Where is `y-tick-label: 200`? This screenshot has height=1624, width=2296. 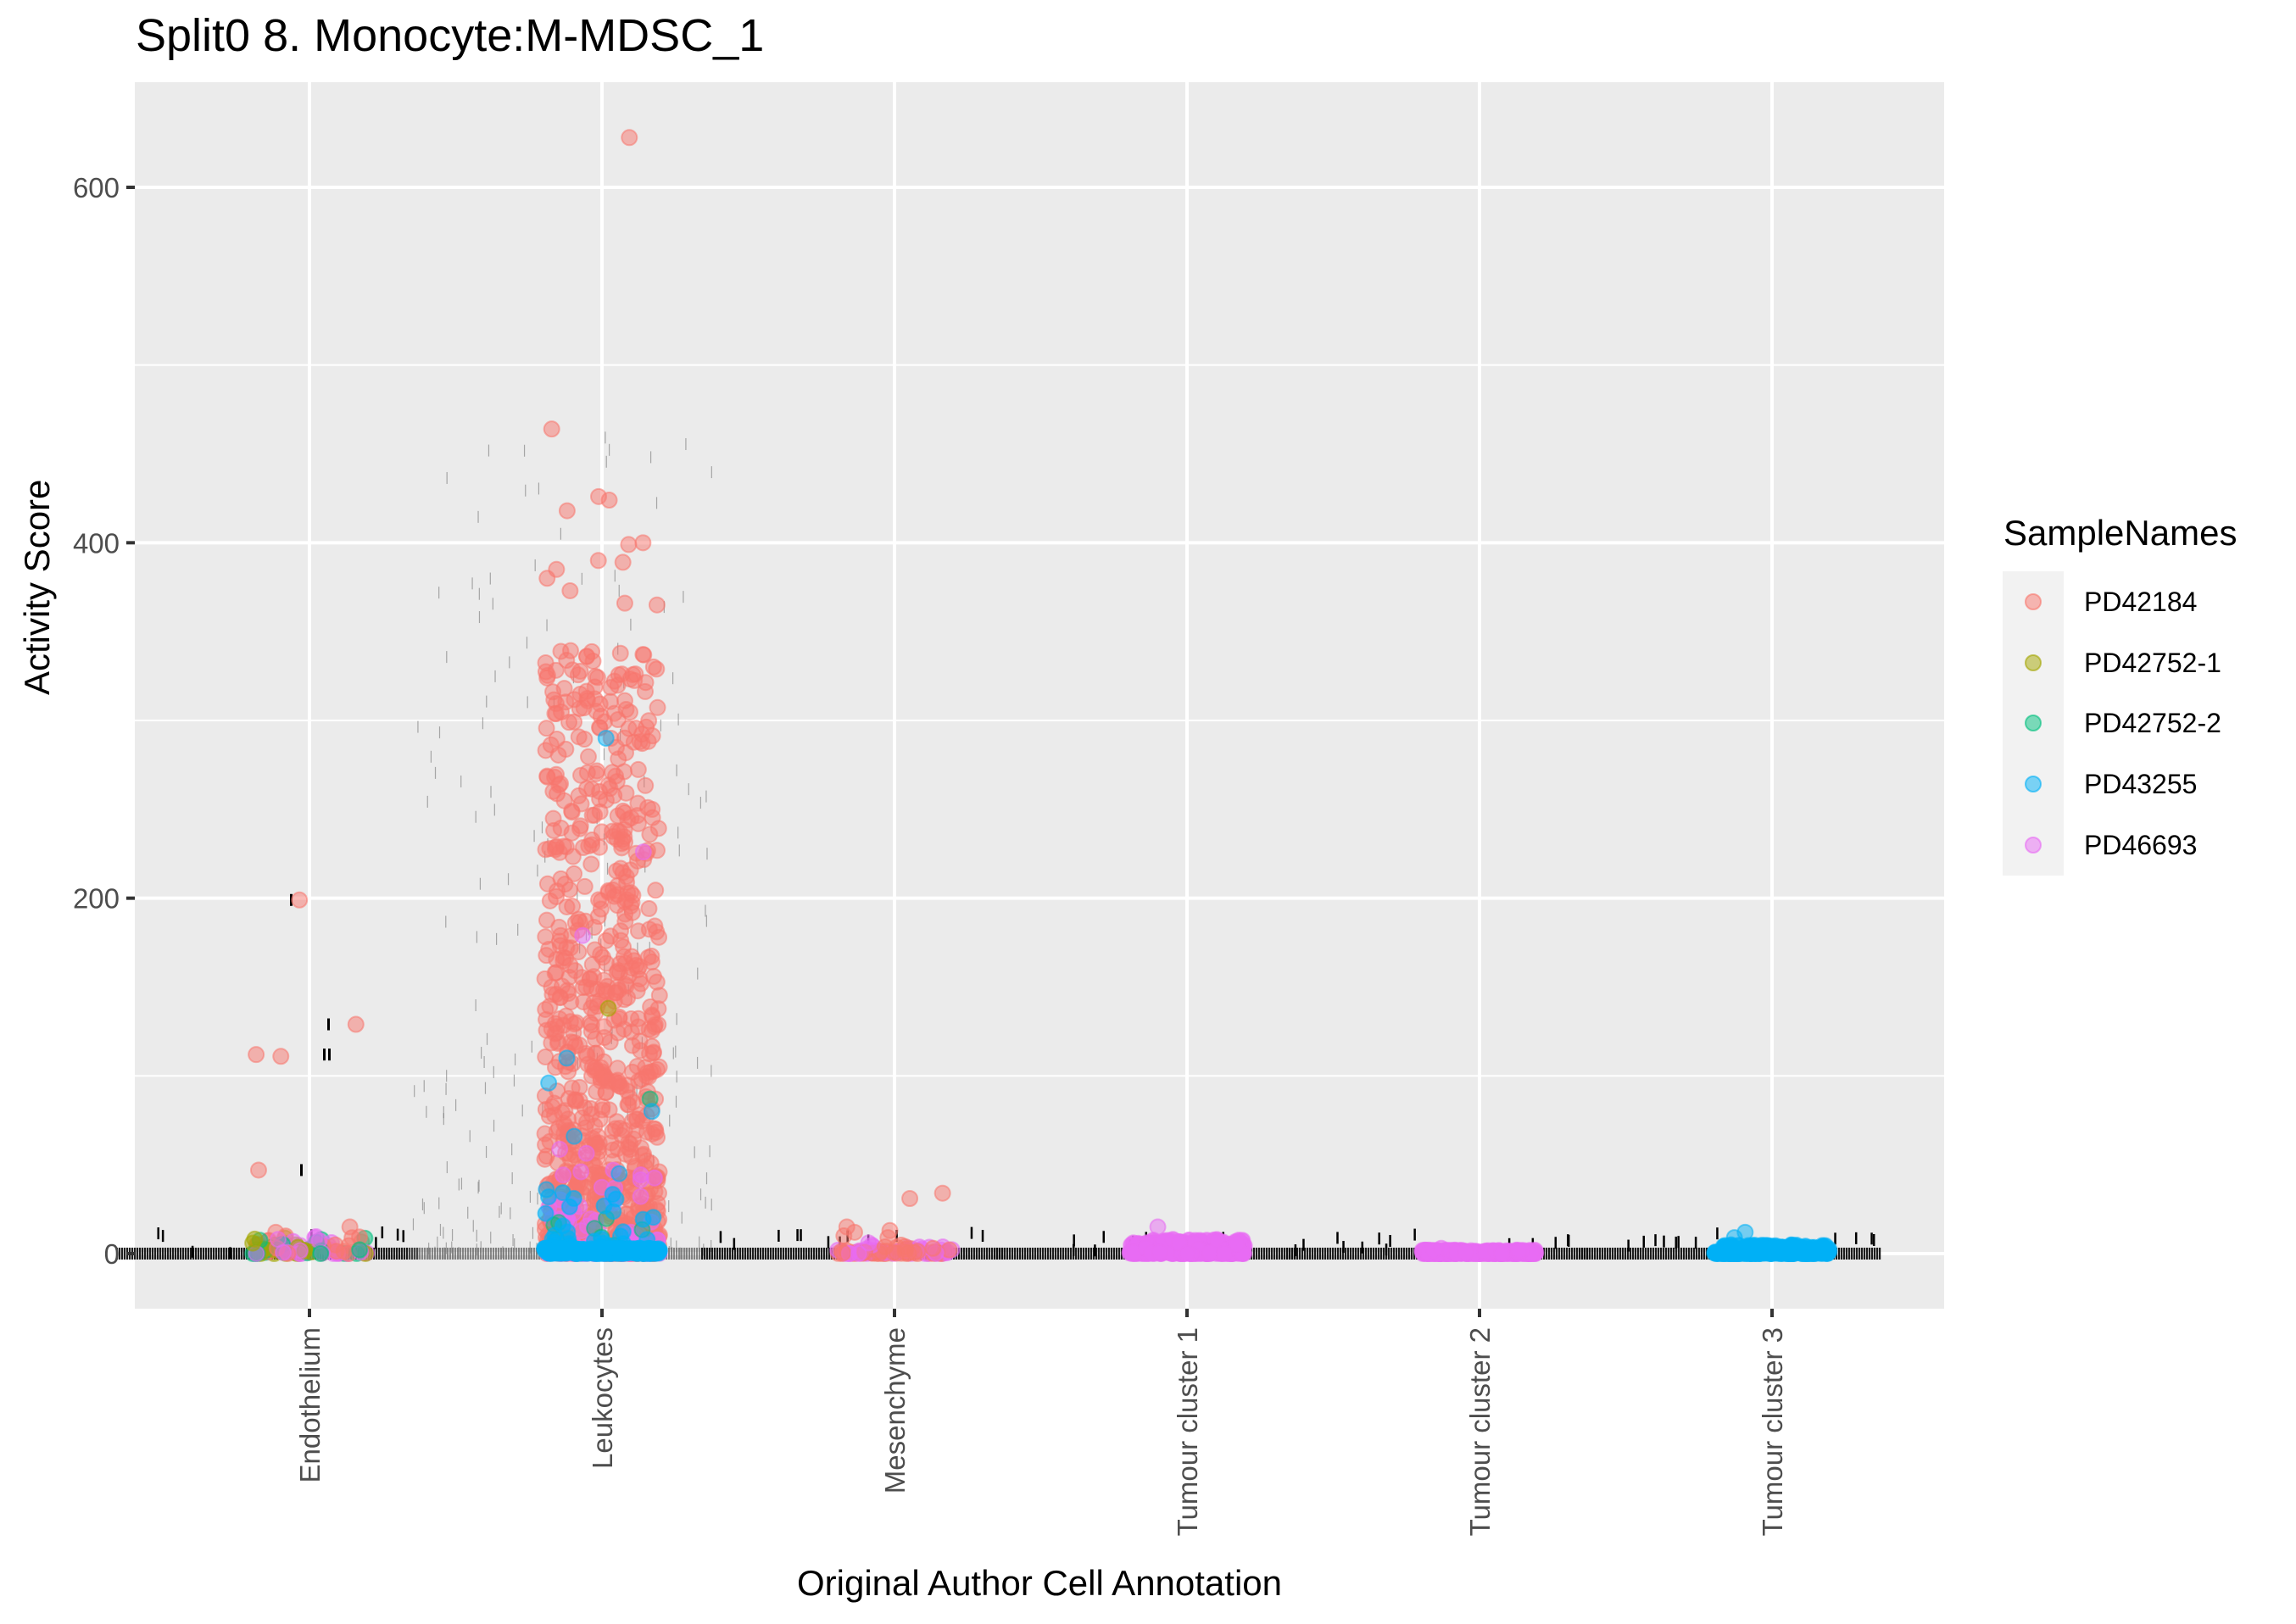 y-tick-label: 200 is located at coordinates (96, 899).